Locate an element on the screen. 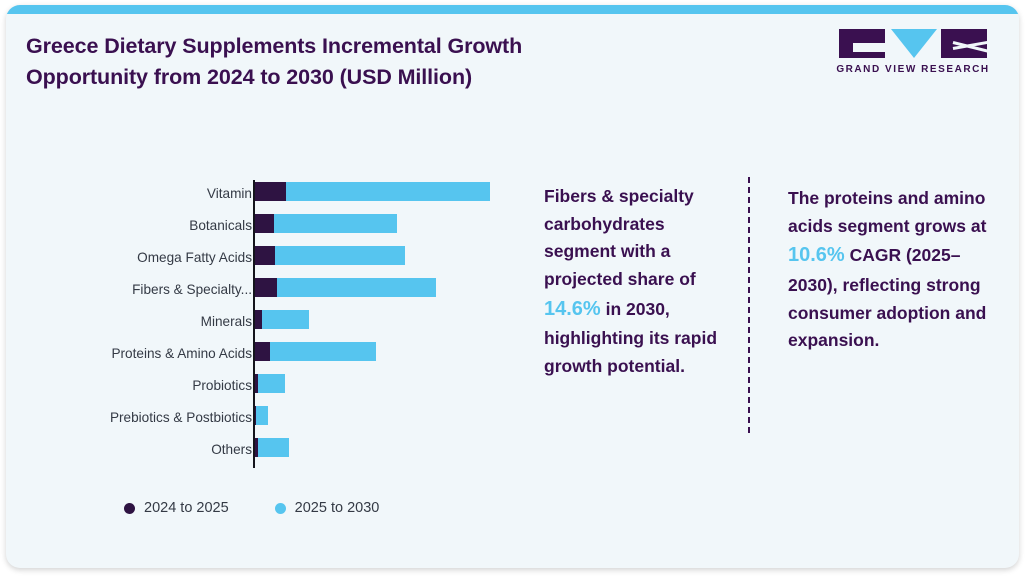 The width and height of the screenshot is (1025, 577). callout-highlight-value: 10.6% is located at coordinates (816, 255).